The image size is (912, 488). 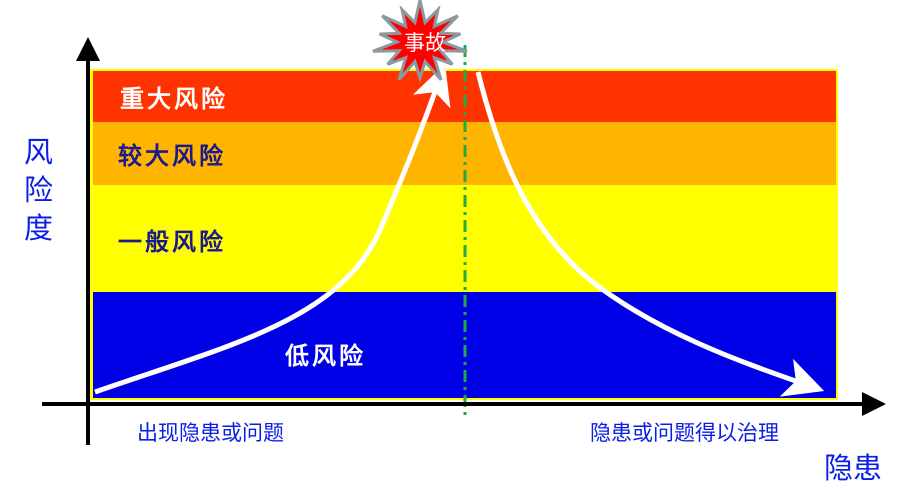 What do you see at coordinates (425, 43) in the screenshot?
I see `accident-label: 事故` at bounding box center [425, 43].